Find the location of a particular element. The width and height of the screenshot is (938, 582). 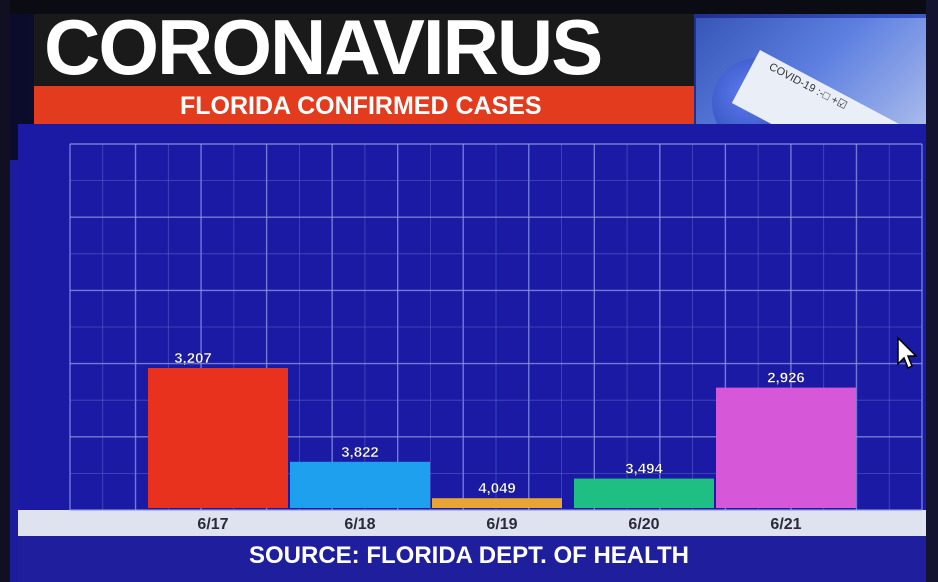

data-label-6-20: 3,494 is located at coordinates (644, 469).